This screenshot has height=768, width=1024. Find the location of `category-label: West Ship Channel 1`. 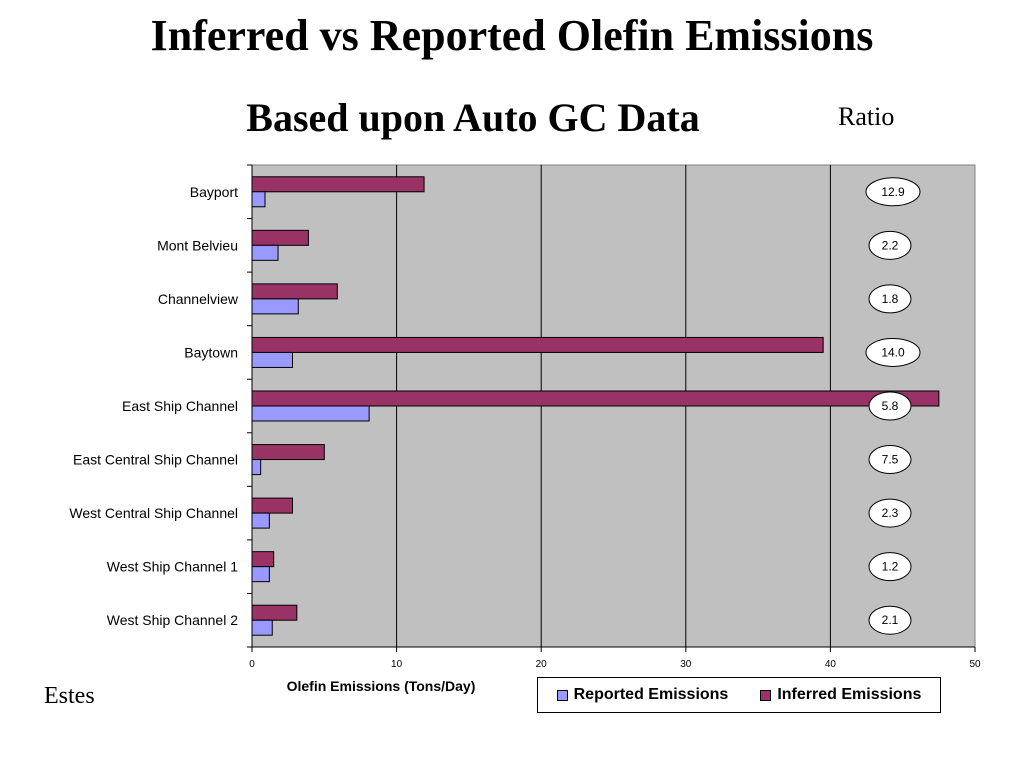

category-label: West Ship Channel 1 is located at coordinates (172, 567).